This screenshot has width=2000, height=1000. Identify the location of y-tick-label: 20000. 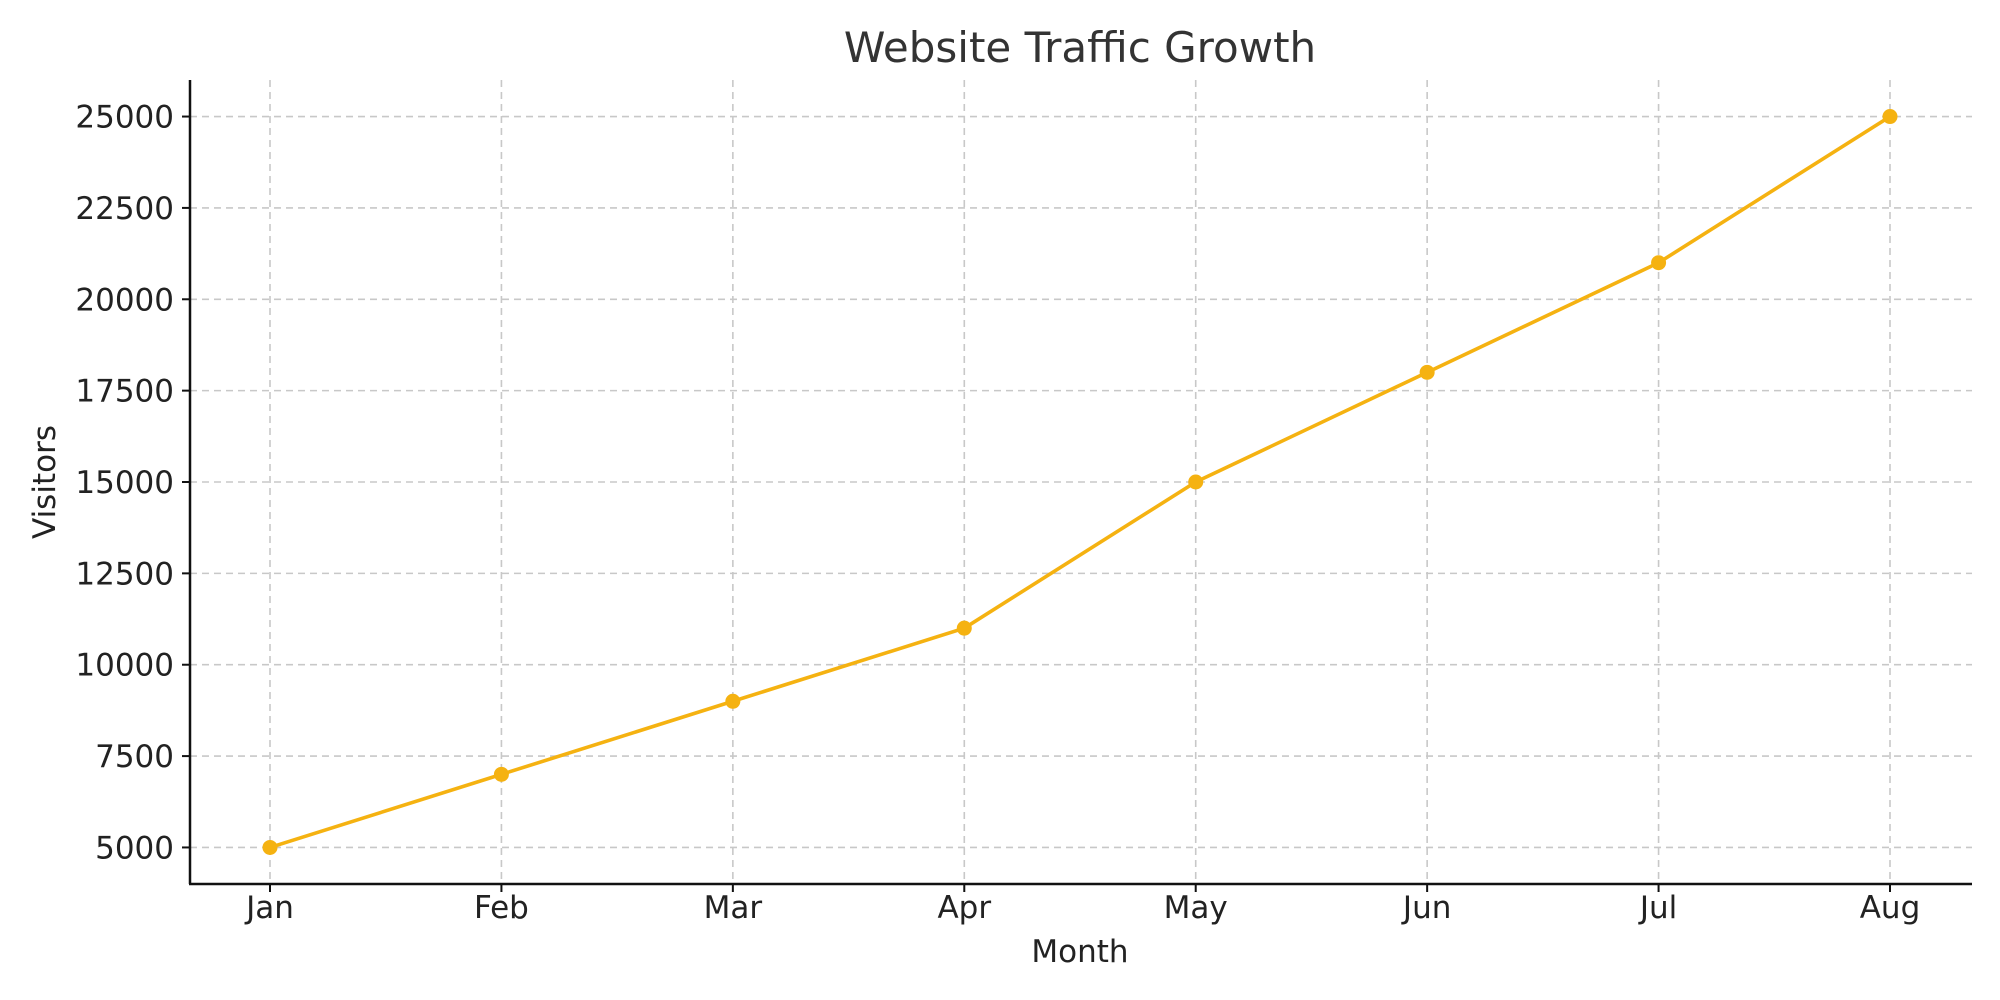
(124, 300).